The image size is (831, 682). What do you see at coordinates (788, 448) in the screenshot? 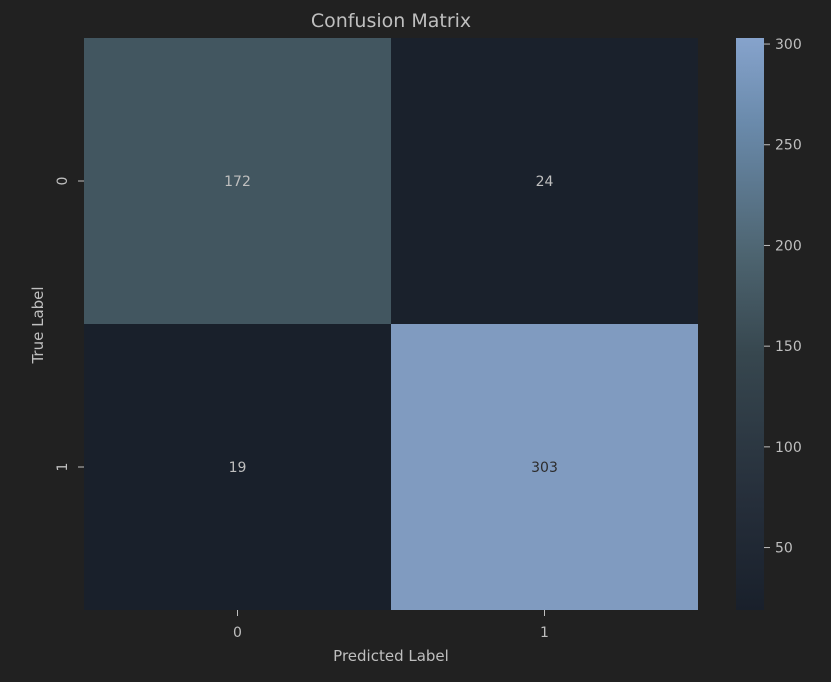
I see `colorbar-tick-label-1: 100` at bounding box center [788, 448].